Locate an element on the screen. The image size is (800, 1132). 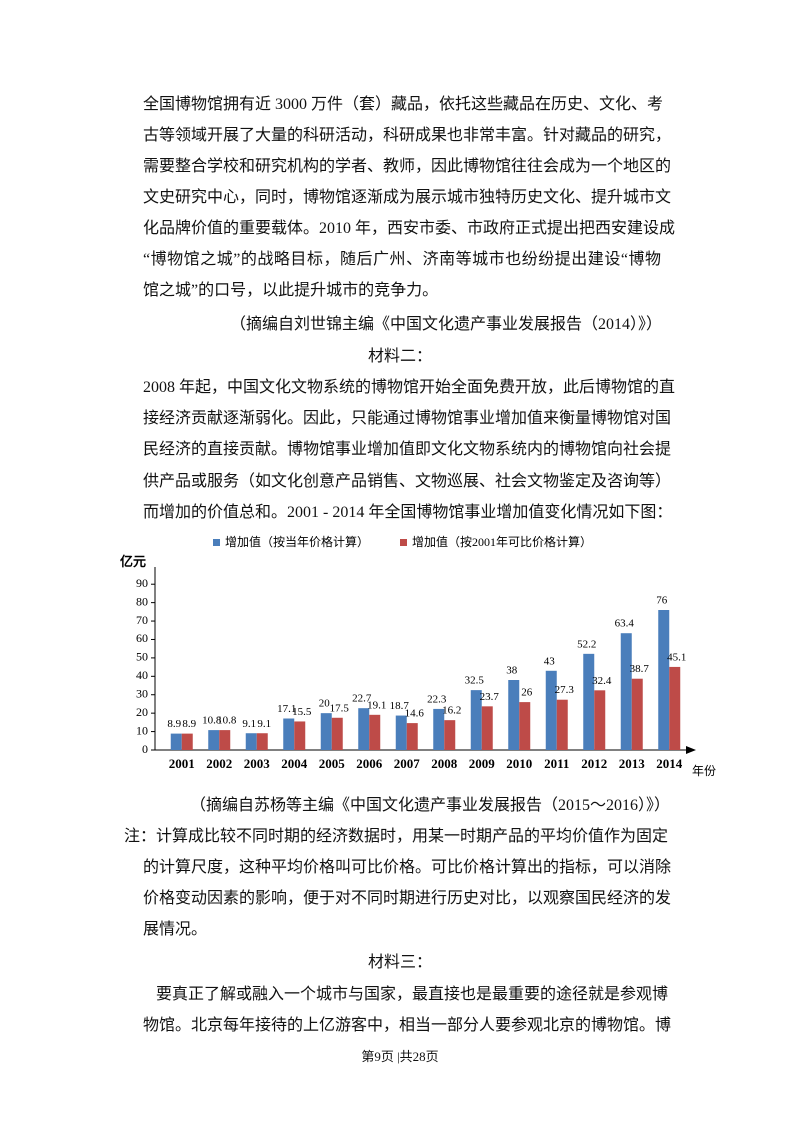
y-tick-label: 0 is located at coordinates (145, 749).